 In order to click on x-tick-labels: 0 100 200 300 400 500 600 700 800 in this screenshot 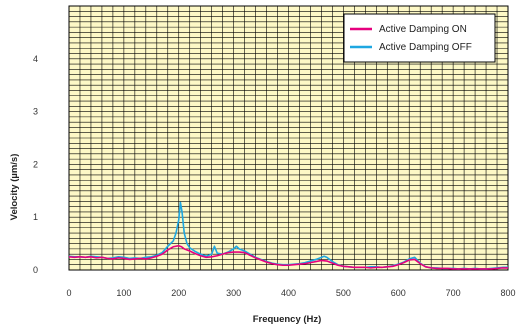, I will do `click(290, 293)`.